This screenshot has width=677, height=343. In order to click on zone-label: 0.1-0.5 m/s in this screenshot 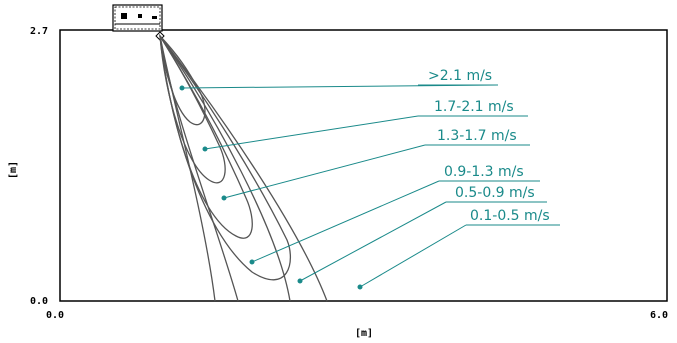, I will do `click(510, 216)`.